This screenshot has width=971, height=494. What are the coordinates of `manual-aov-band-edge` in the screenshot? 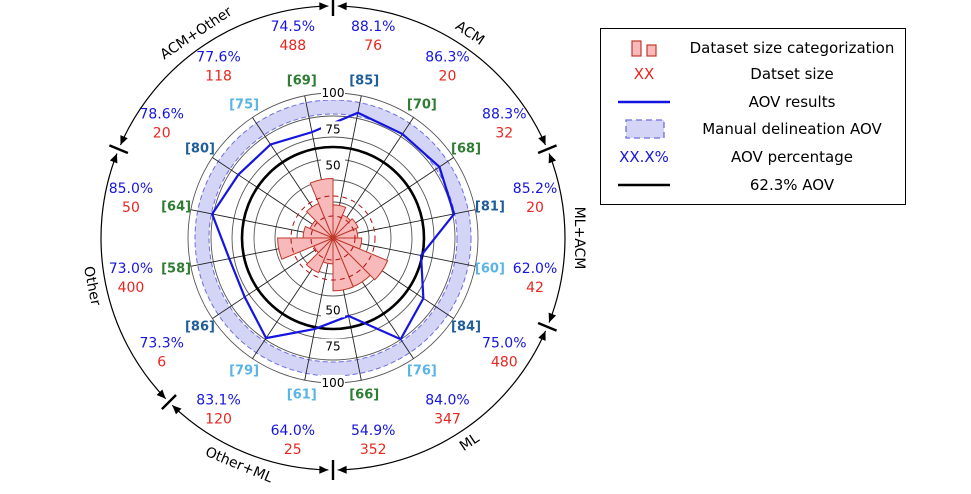 It's located at (333, 238).